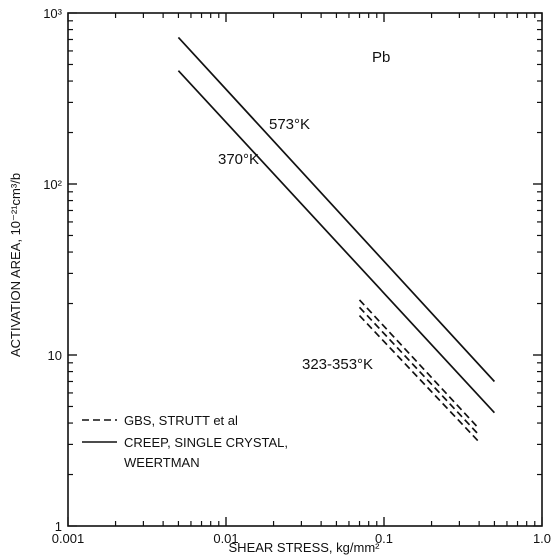  What do you see at coordinates (305, 547) in the screenshot?
I see `x-axis-title: SHEAR STRESS, kg/mm²` at bounding box center [305, 547].